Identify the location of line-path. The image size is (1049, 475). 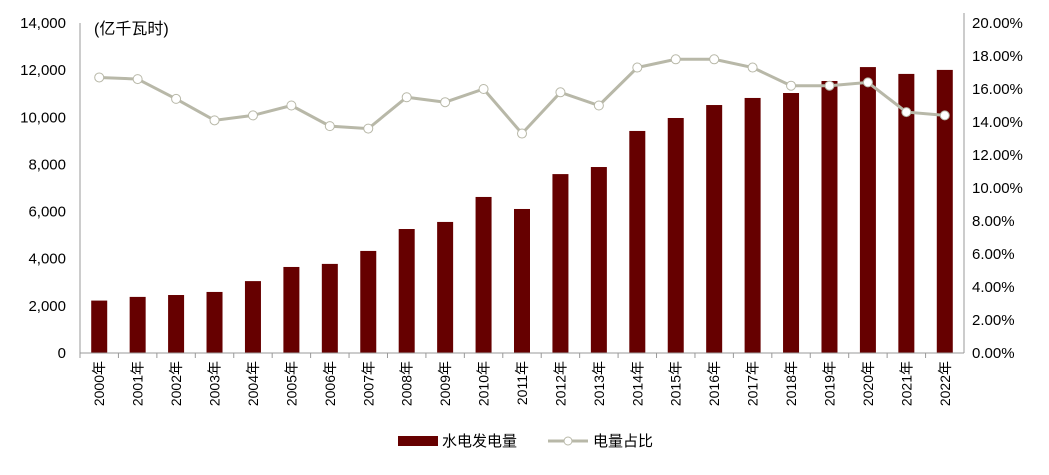
(522, 96).